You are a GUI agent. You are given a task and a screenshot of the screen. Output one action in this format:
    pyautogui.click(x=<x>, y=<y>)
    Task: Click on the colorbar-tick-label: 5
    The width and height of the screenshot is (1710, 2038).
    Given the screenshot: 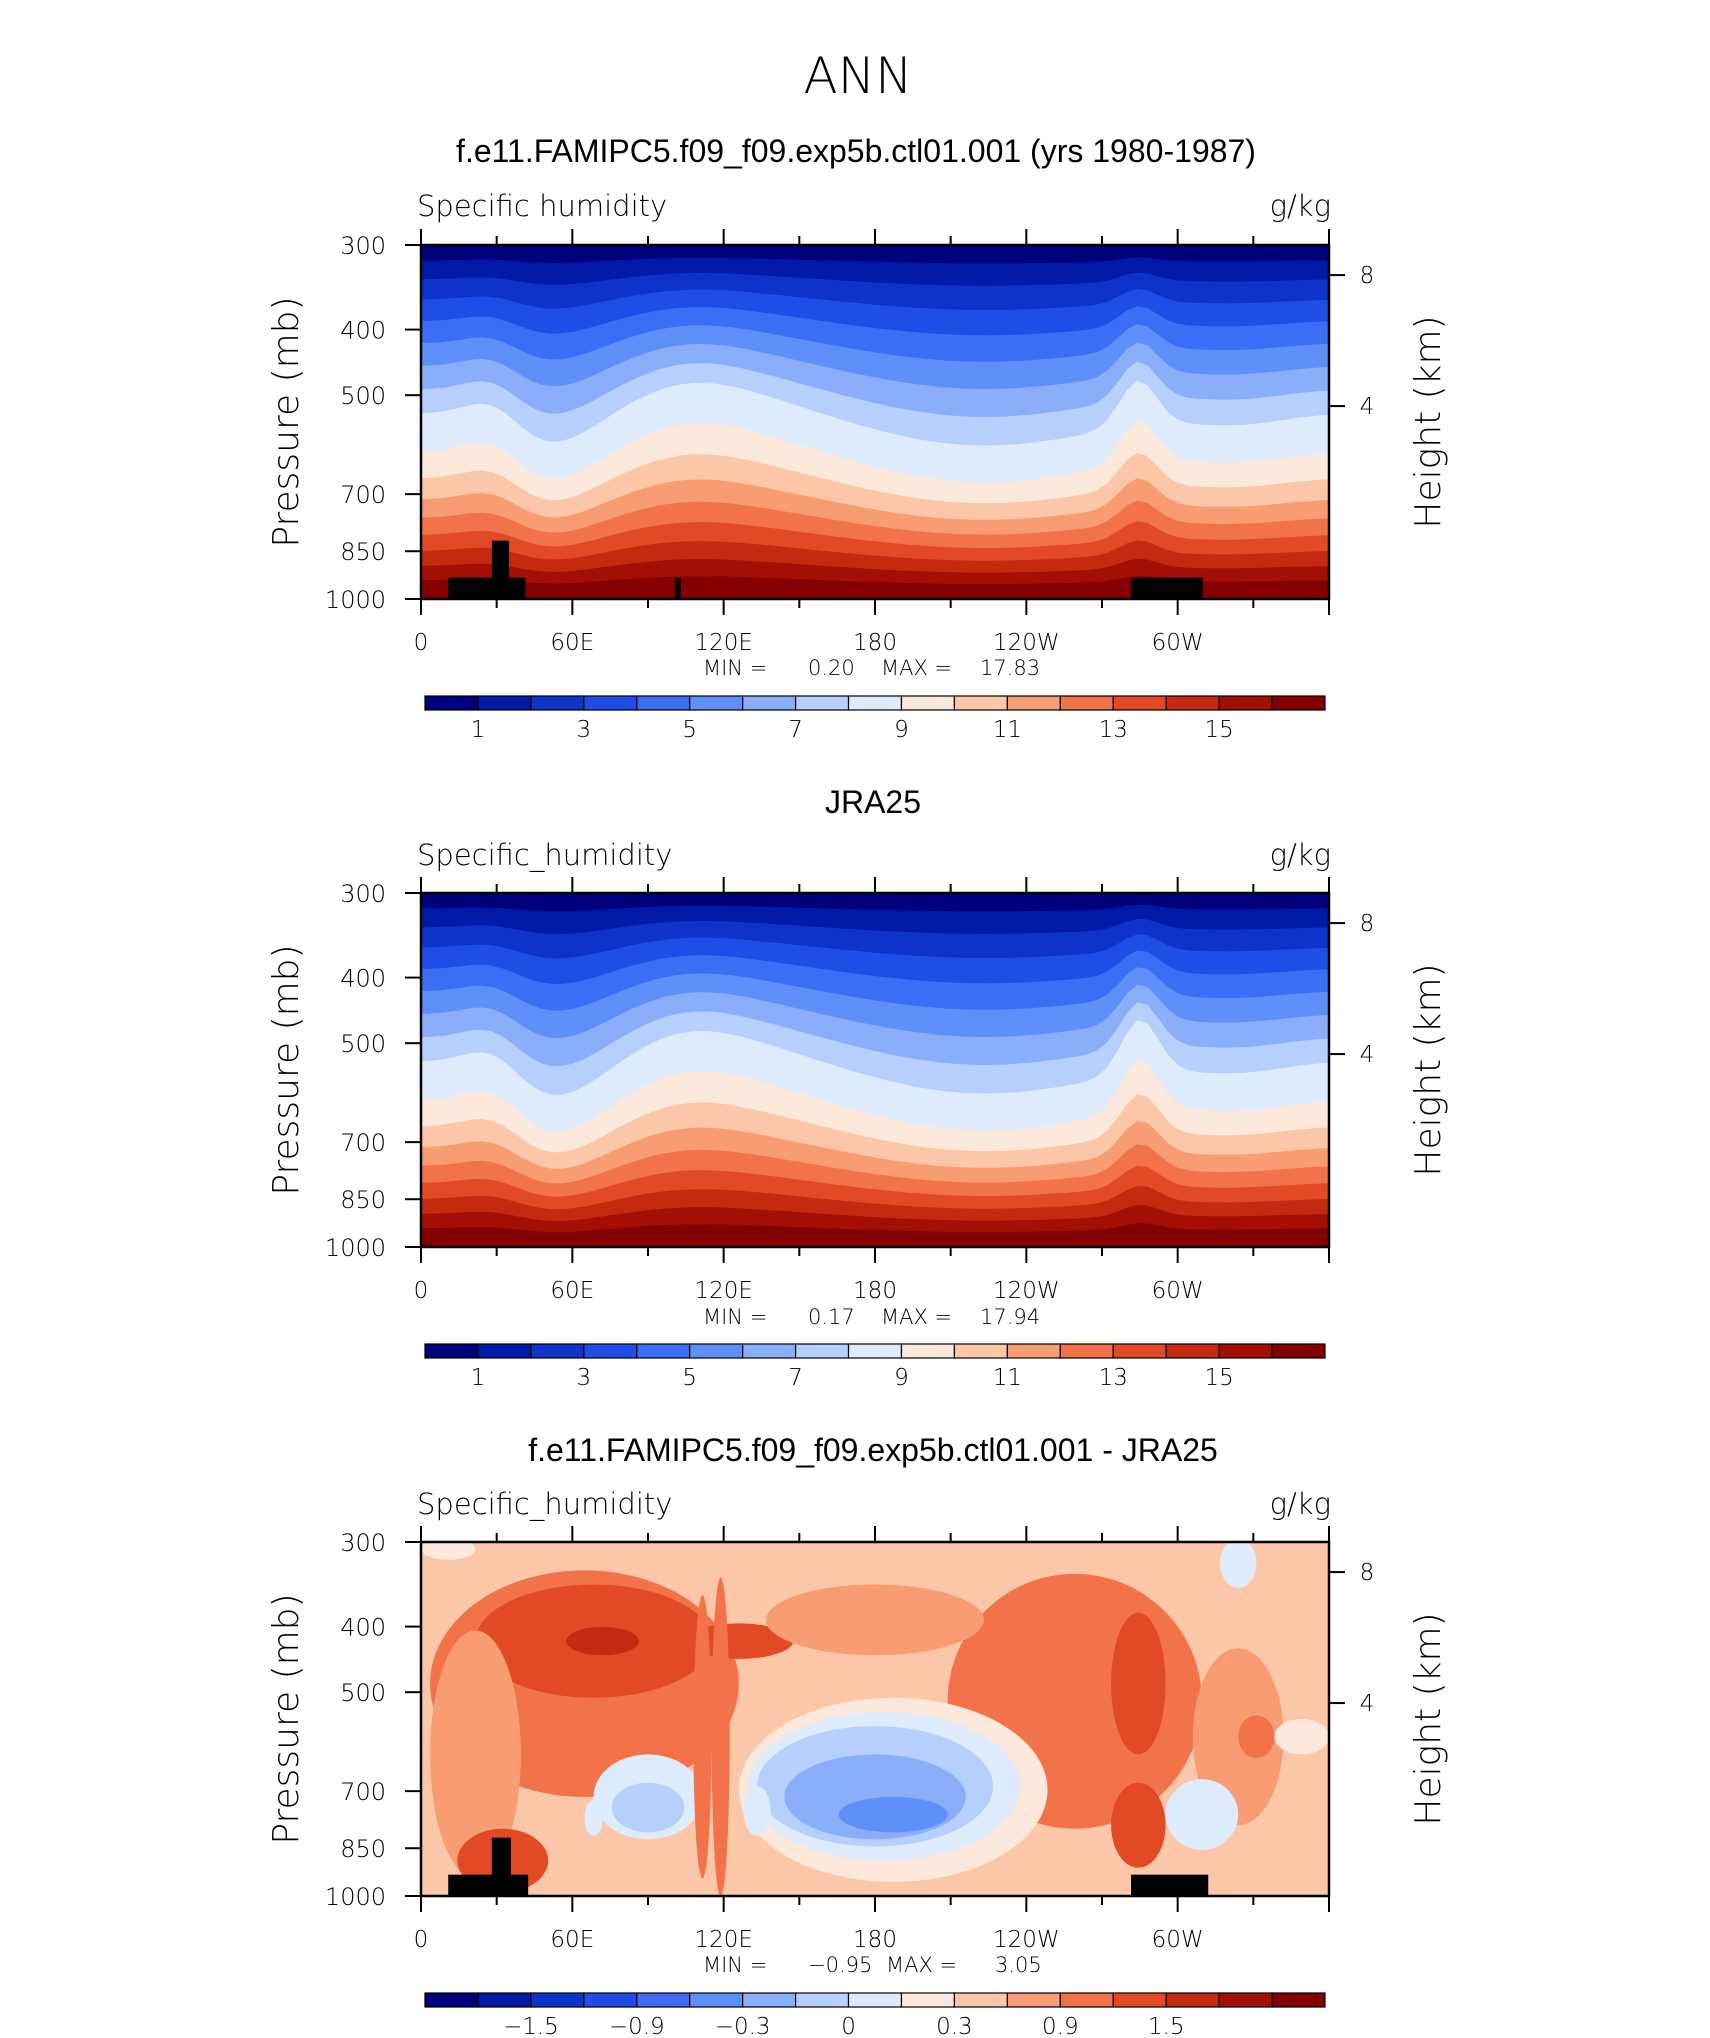 What is the action you would take?
    pyautogui.click(x=689, y=1378)
    